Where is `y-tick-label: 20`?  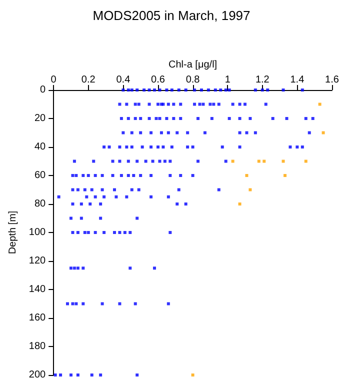
y-tick-label: 20 is located at coordinates (40, 118).